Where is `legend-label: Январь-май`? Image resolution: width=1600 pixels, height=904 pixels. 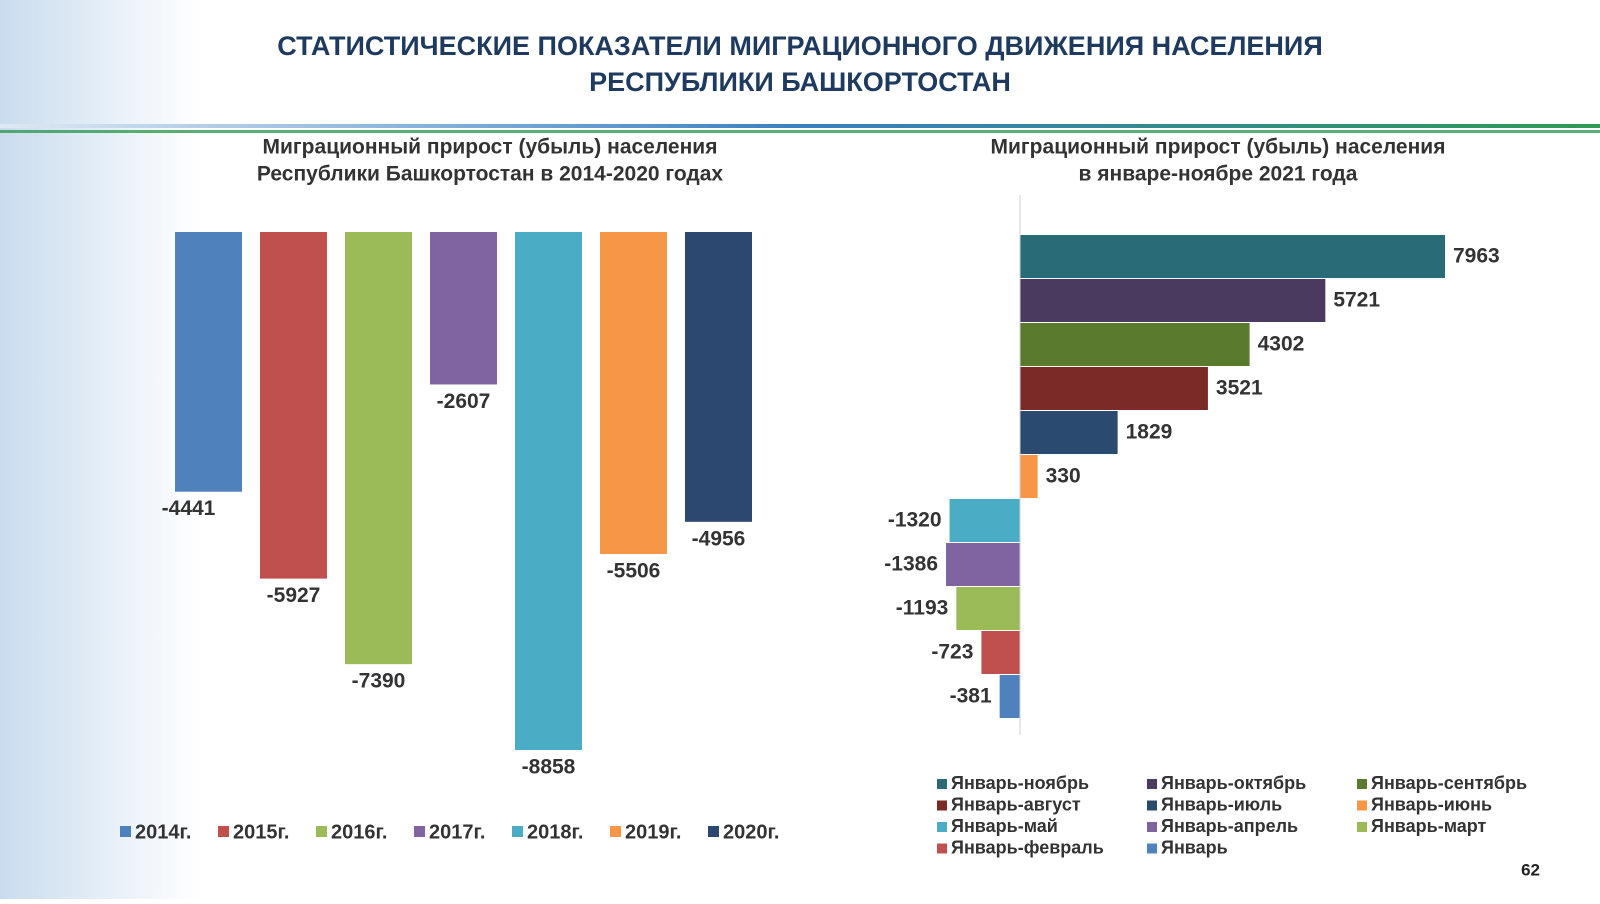 legend-label: Январь-май is located at coordinates (1004, 826).